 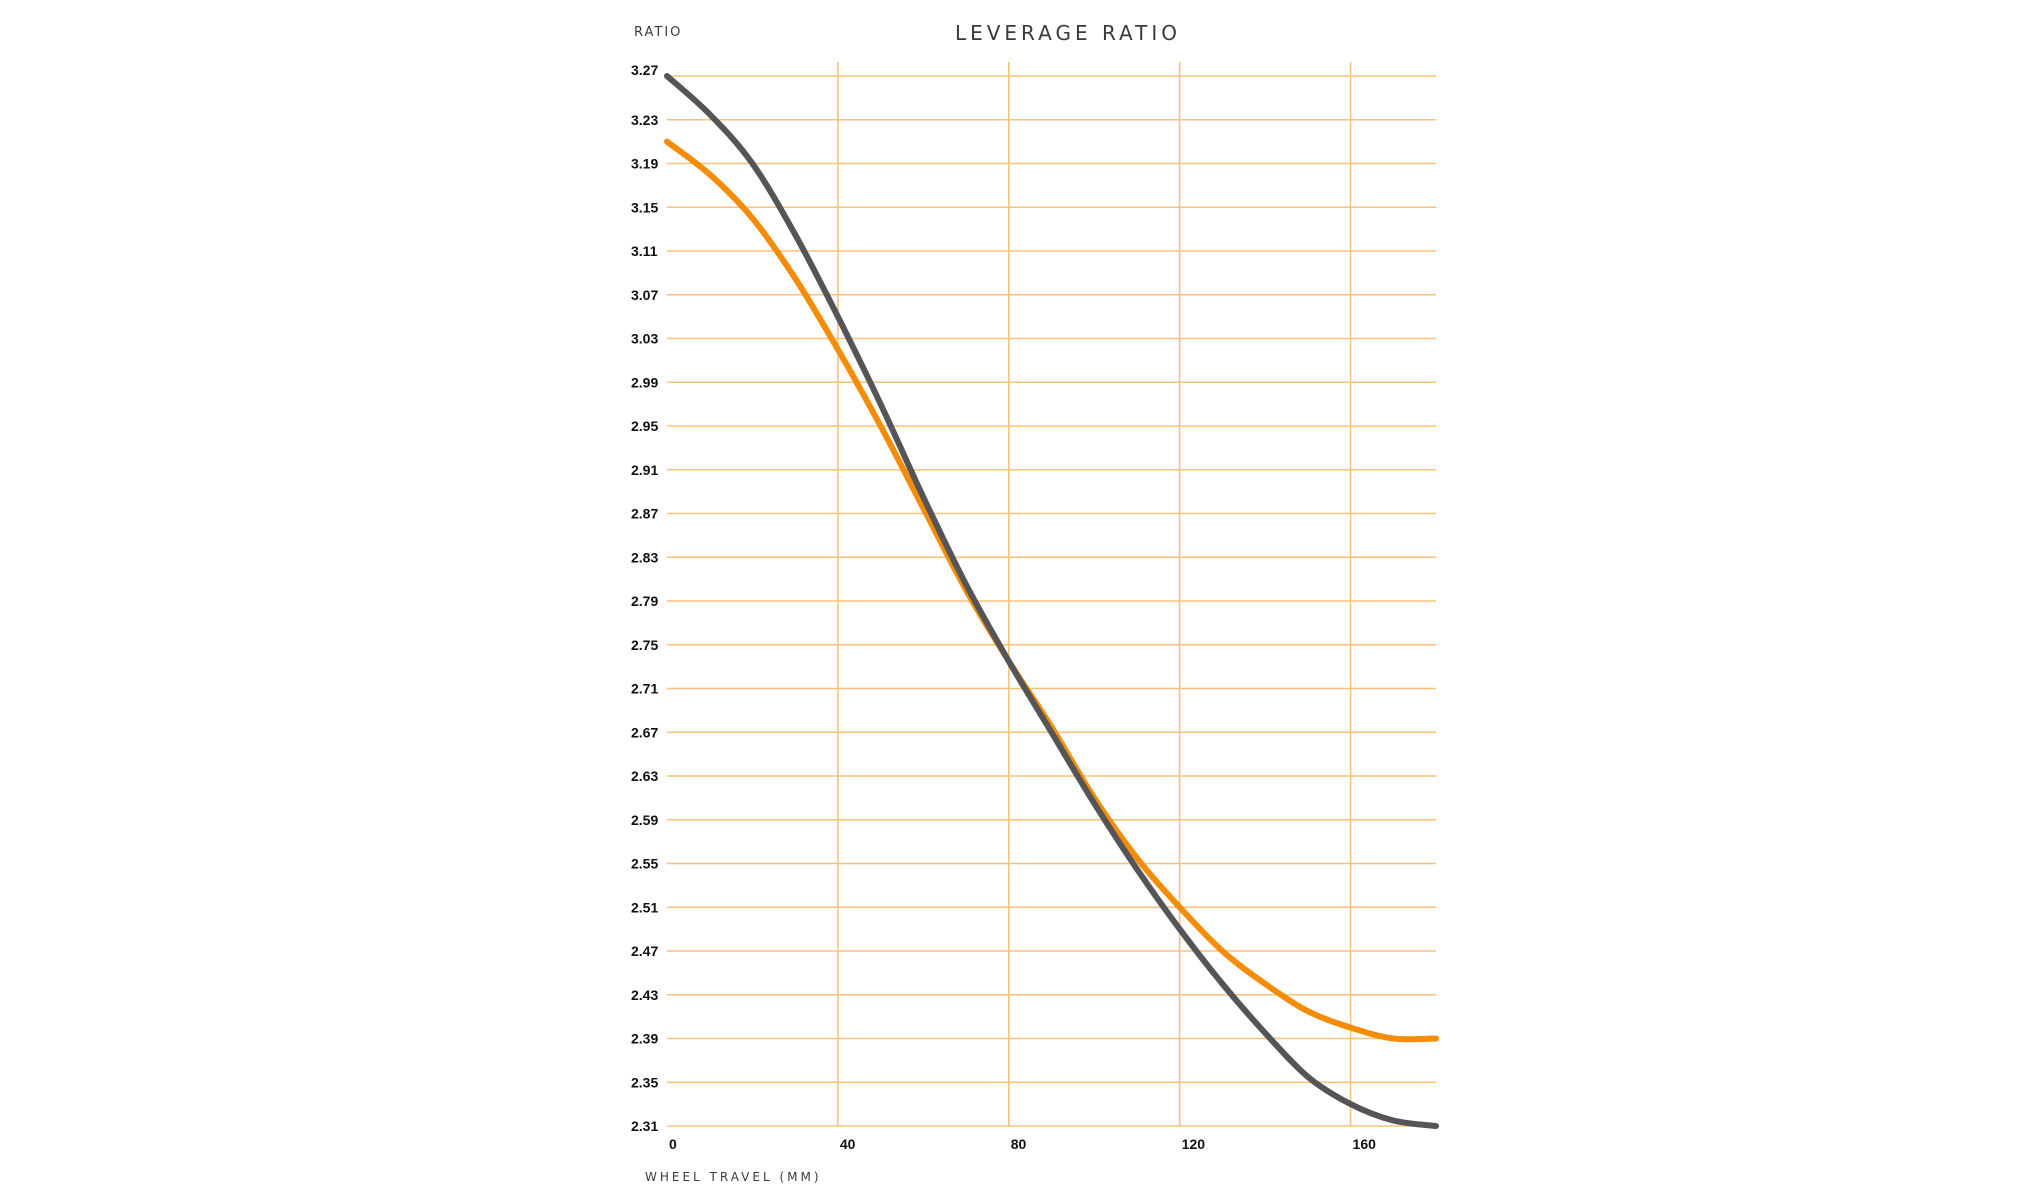 What do you see at coordinates (644, 689) in the screenshot?
I see `y-tick-label: 2.71` at bounding box center [644, 689].